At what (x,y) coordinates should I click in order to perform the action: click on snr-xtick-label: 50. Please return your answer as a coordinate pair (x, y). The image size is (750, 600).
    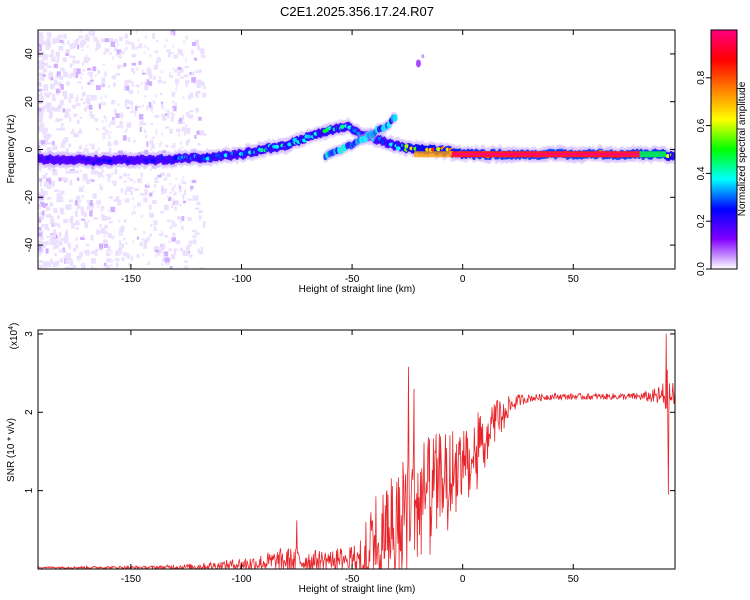
    Looking at the image, I should click on (574, 579).